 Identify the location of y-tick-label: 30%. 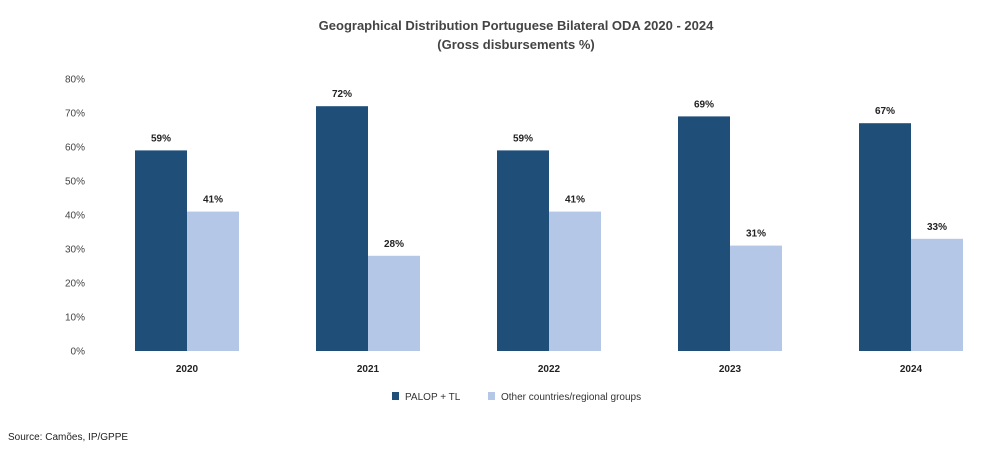
(75, 250).